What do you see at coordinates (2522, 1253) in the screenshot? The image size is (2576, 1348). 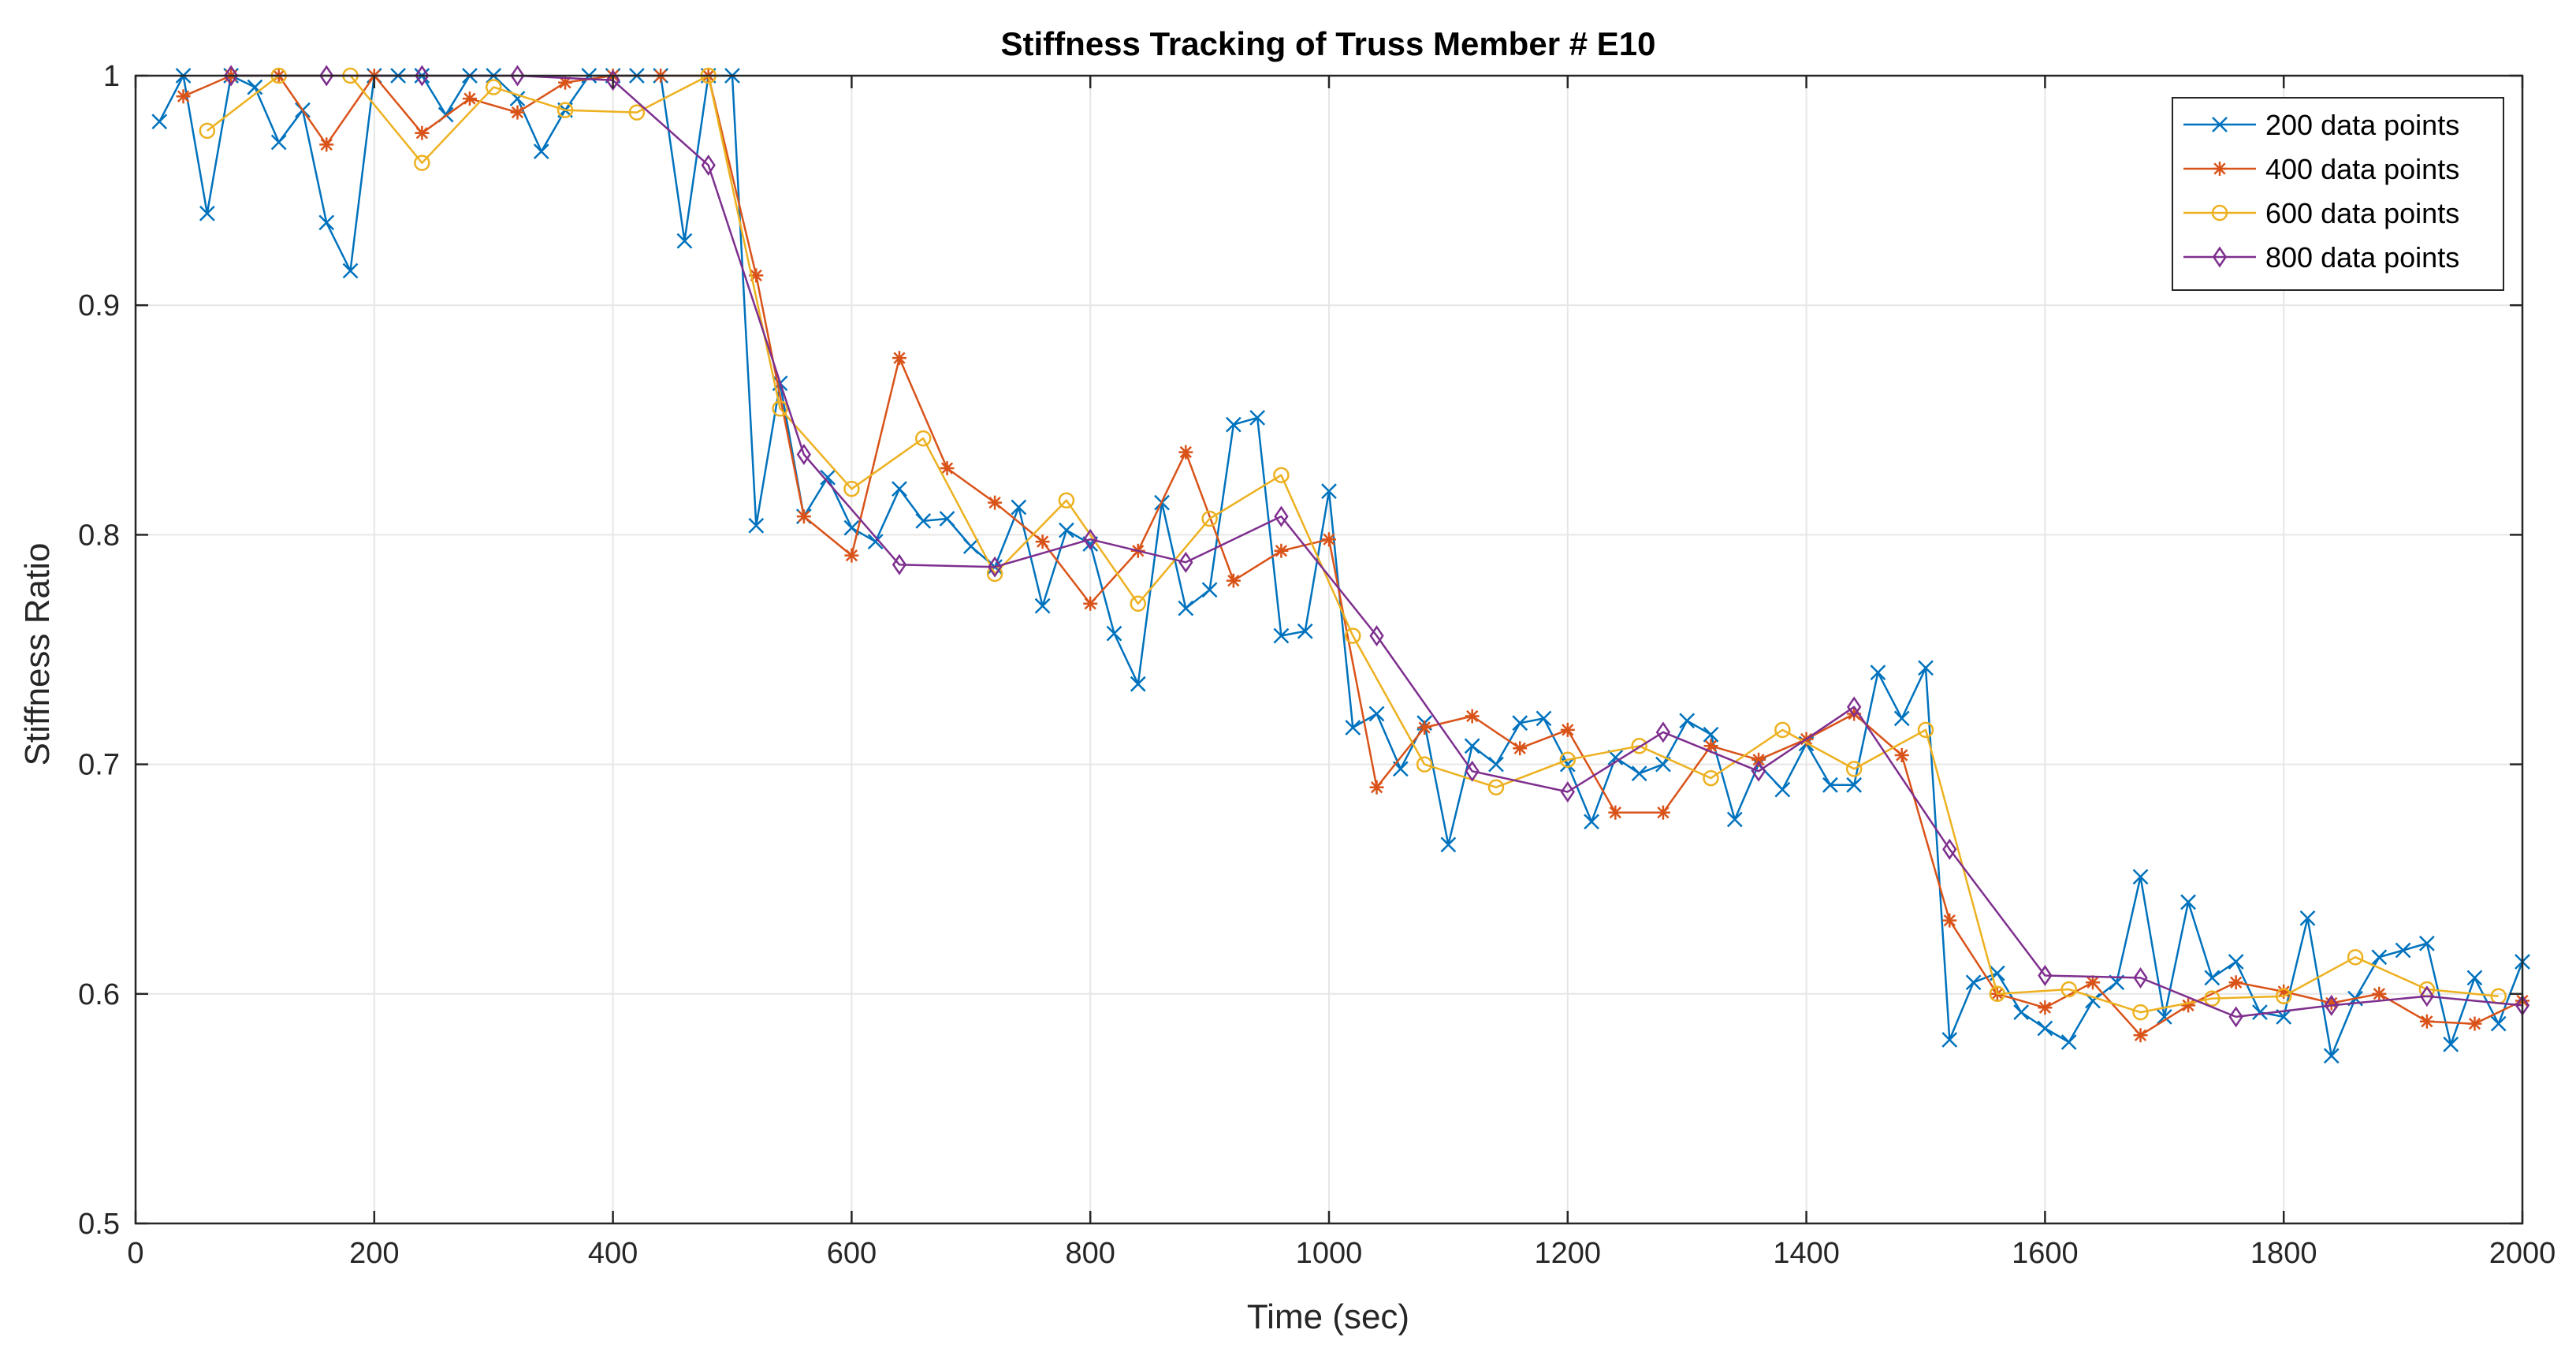 I see `x-tick-label: 2000` at bounding box center [2522, 1253].